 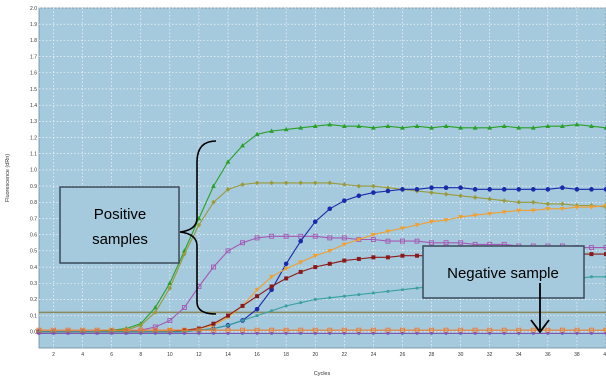 I want to click on y-tick-label: 0.4, so click(x=33, y=268).